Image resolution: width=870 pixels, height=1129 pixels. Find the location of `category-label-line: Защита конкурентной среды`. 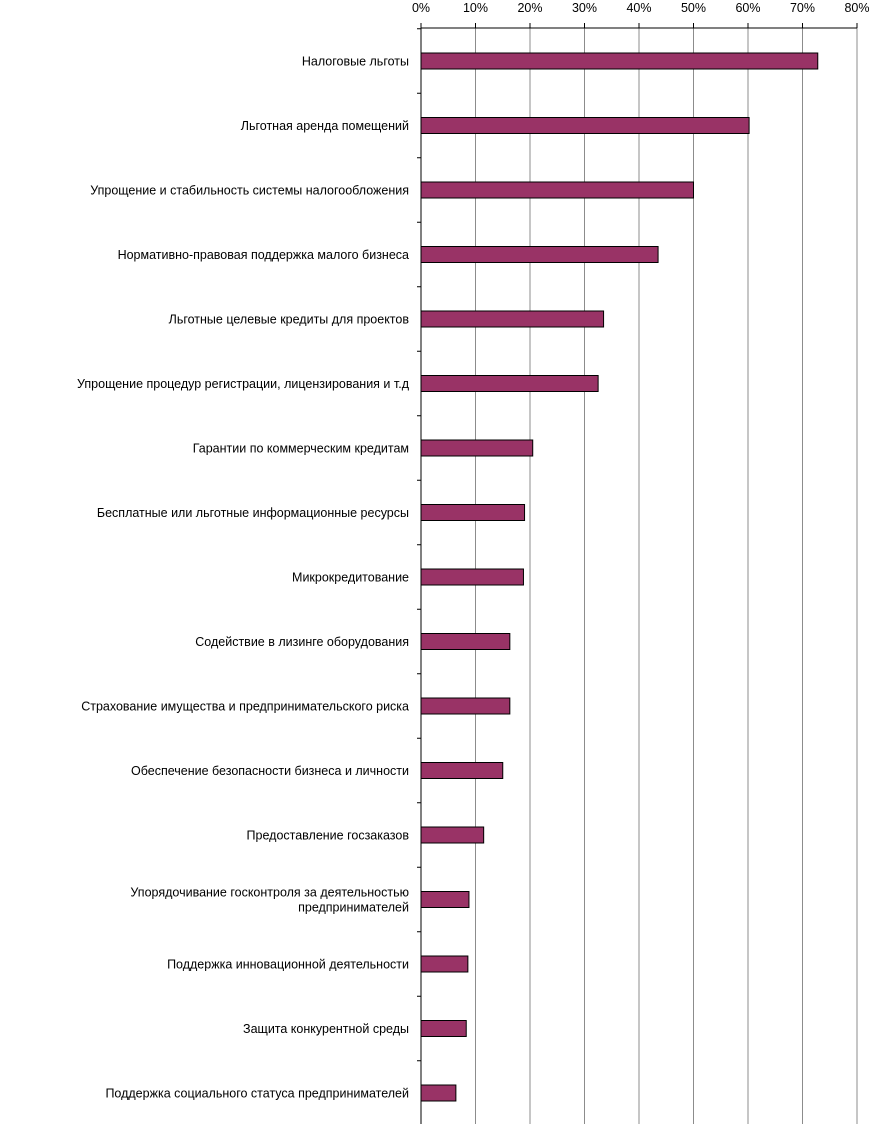

category-label-line: Защита конкурентной среды is located at coordinates (326, 1029).